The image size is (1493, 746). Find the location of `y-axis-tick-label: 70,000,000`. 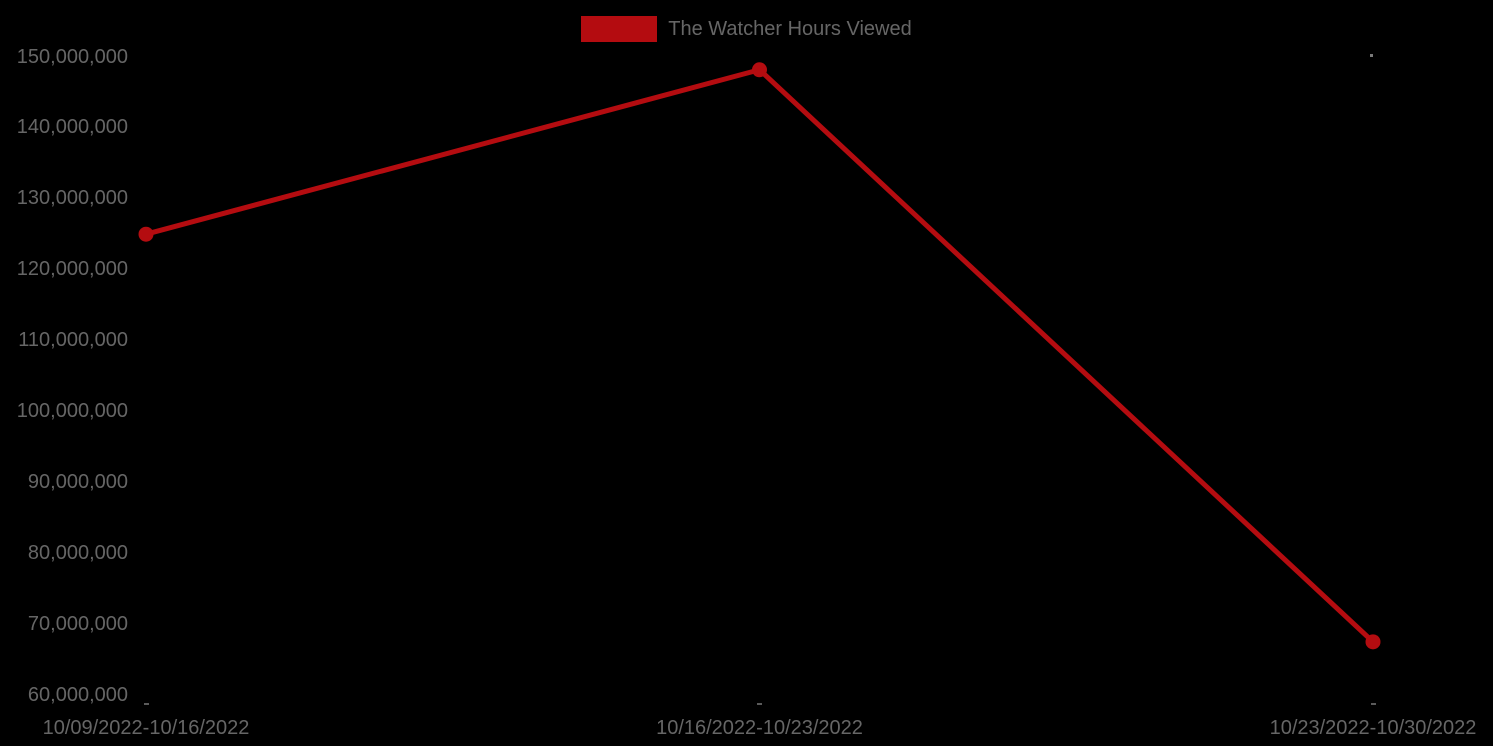

y-axis-tick-label: 70,000,000 is located at coordinates (77, 623).